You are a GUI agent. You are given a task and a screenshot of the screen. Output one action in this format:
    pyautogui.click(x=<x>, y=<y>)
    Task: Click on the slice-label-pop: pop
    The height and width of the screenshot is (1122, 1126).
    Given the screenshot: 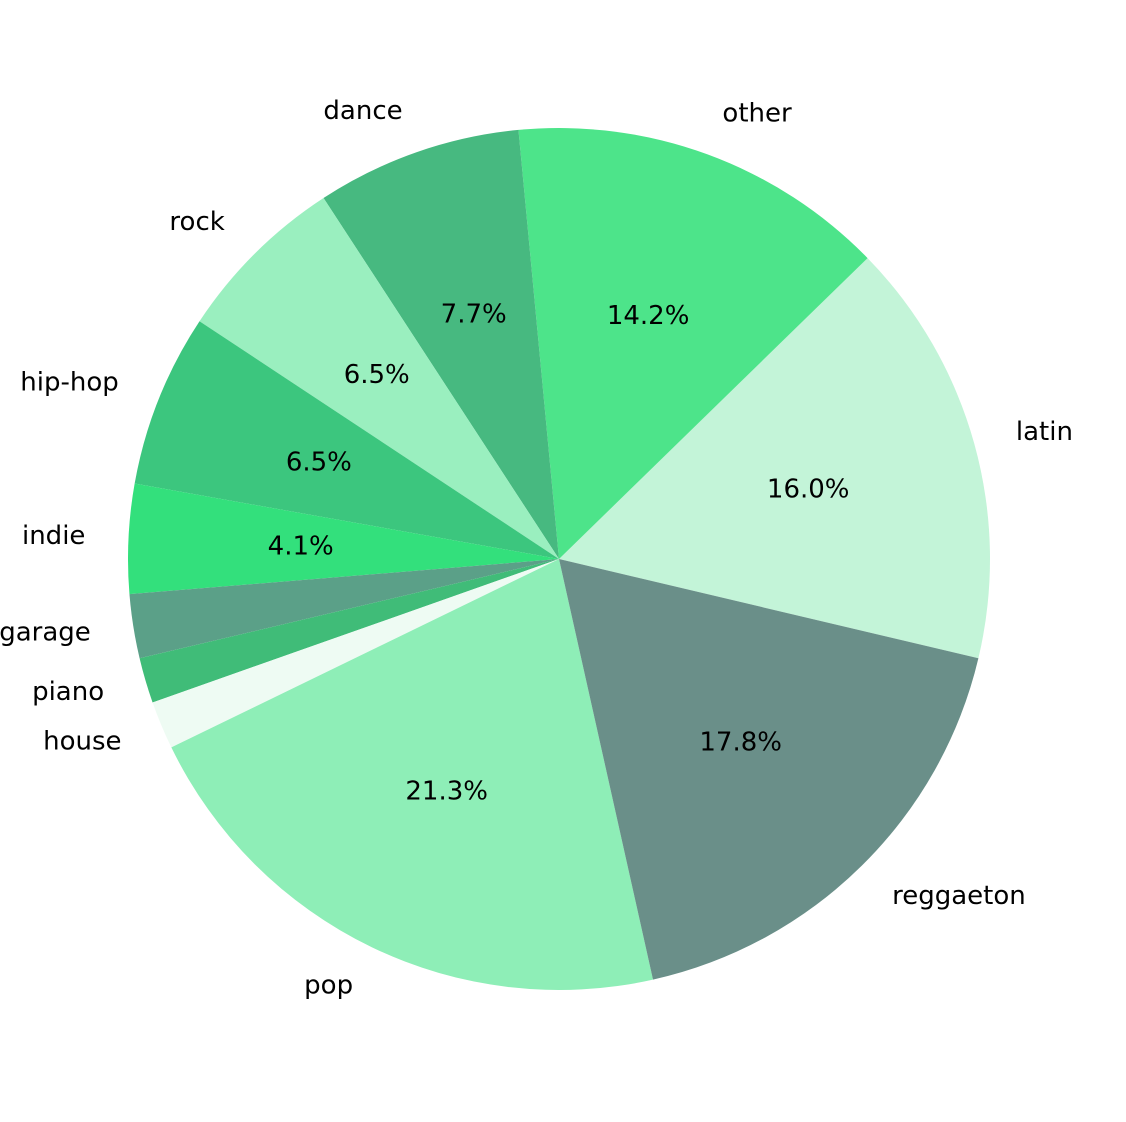 What is the action you would take?
    pyautogui.click(x=328, y=986)
    